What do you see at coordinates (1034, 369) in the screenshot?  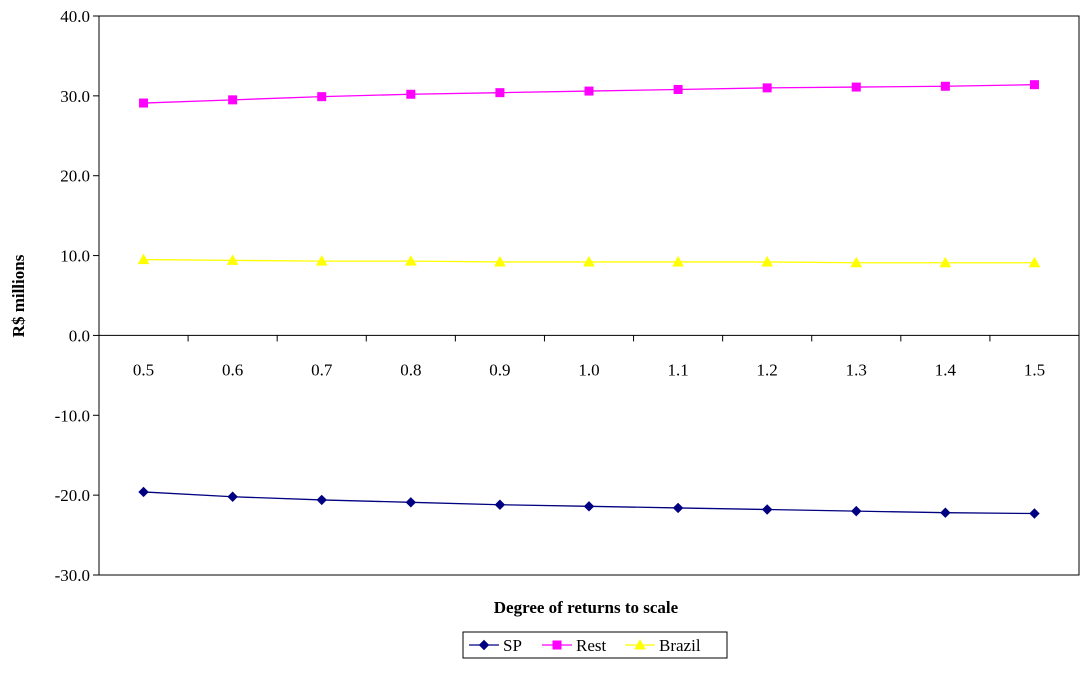 I see `x-tick-label: 1.5` at bounding box center [1034, 369].